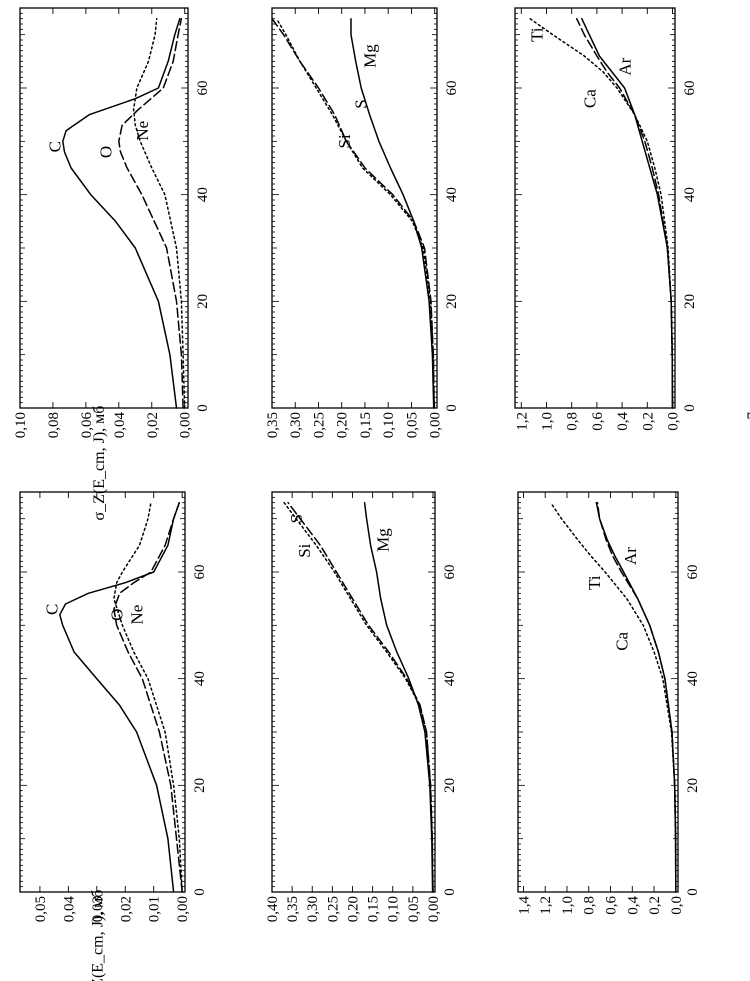 The width and height of the screenshot is (750, 981). Describe the element at coordinates (749, 900) in the screenshot. I see `y-tick-label: 7` at that location.